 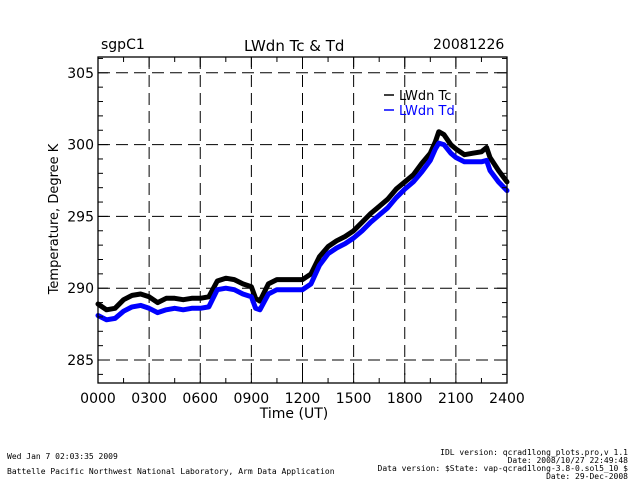 What do you see at coordinates (456, 399) in the screenshot?
I see `x-tick-label: 2100` at bounding box center [456, 399].